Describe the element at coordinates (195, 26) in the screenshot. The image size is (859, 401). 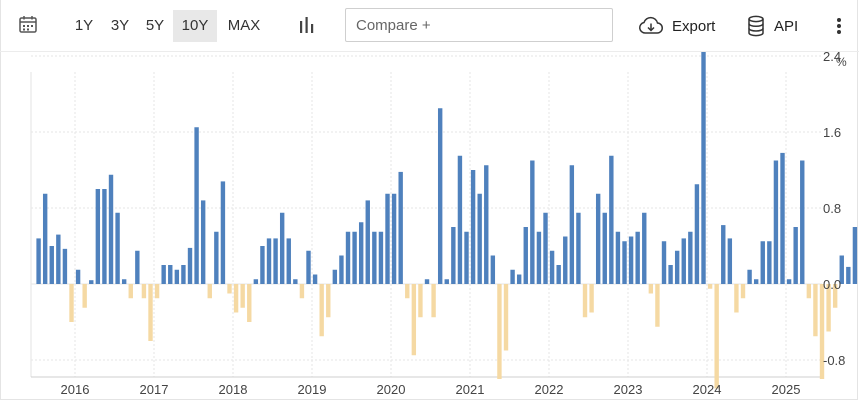
I see `range-10y-button: 10Y` at that location.